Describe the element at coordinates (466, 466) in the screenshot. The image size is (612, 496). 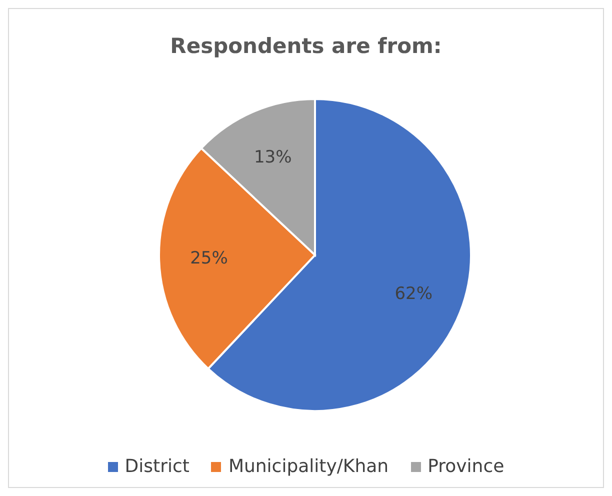
I see `legend-label: Province` at that location.